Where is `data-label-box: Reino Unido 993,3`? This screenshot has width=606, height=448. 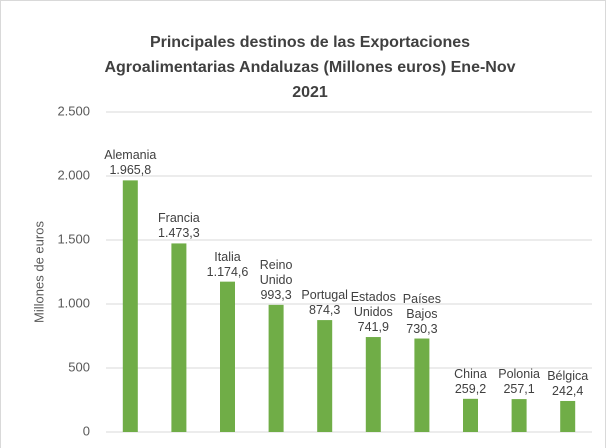 data-label-box: Reino Unido 993,3 is located at coordinates (276, 272).